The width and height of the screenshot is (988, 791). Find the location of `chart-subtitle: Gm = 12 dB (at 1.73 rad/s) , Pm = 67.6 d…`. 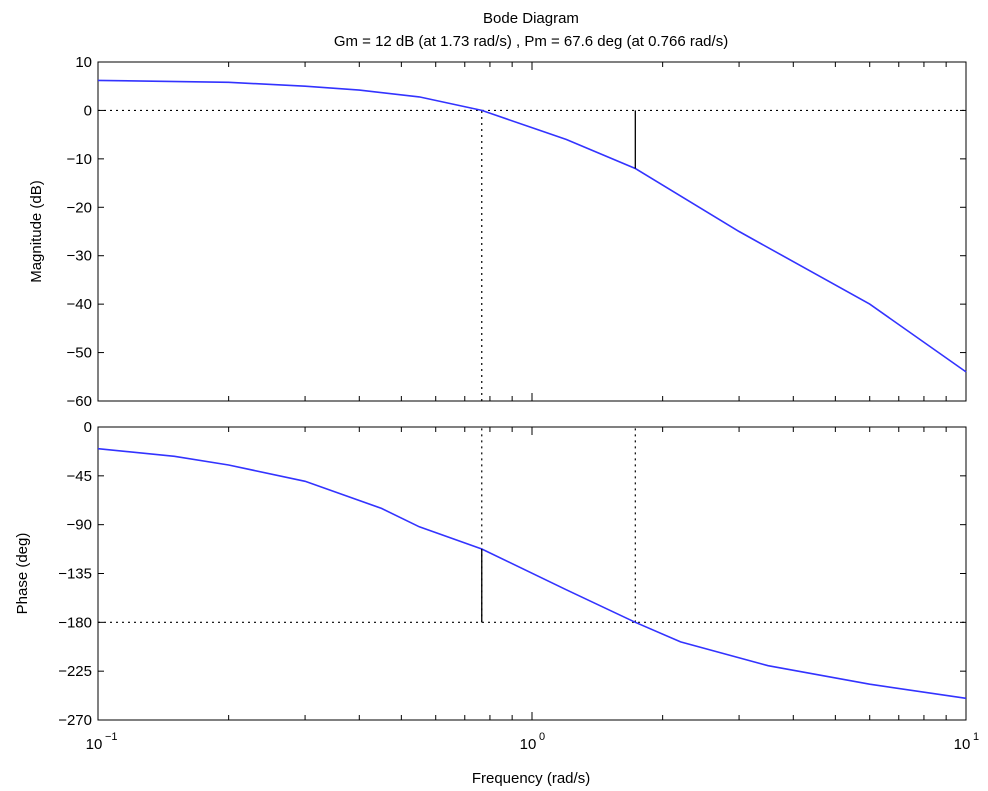

chart-subtitle: Gm = 12 dB (at 1.73 rad/s) , Pm = 67.6 d… is located at coordinates (531, 41).